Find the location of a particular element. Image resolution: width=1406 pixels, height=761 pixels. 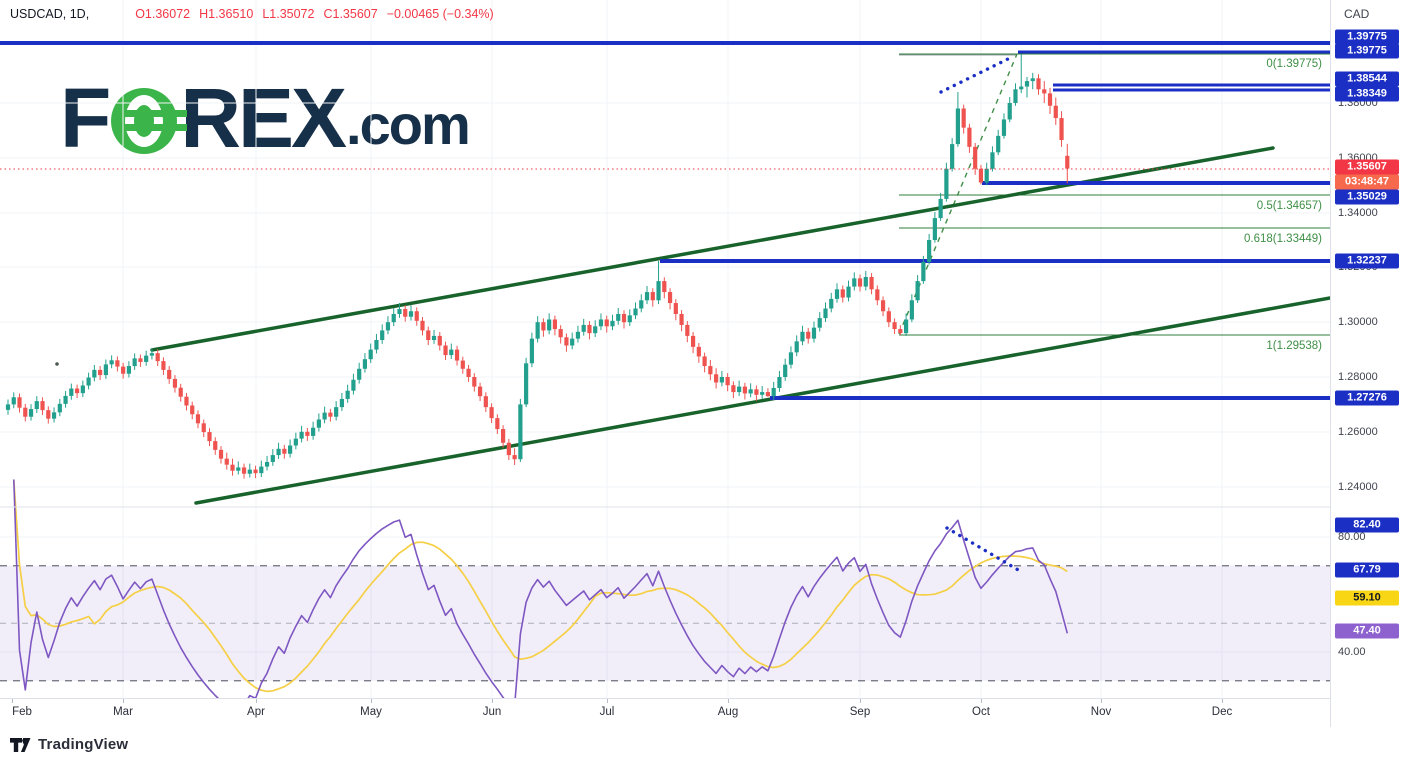

tradingview-wordmark: TradingView is located at coordinates (83, 744).